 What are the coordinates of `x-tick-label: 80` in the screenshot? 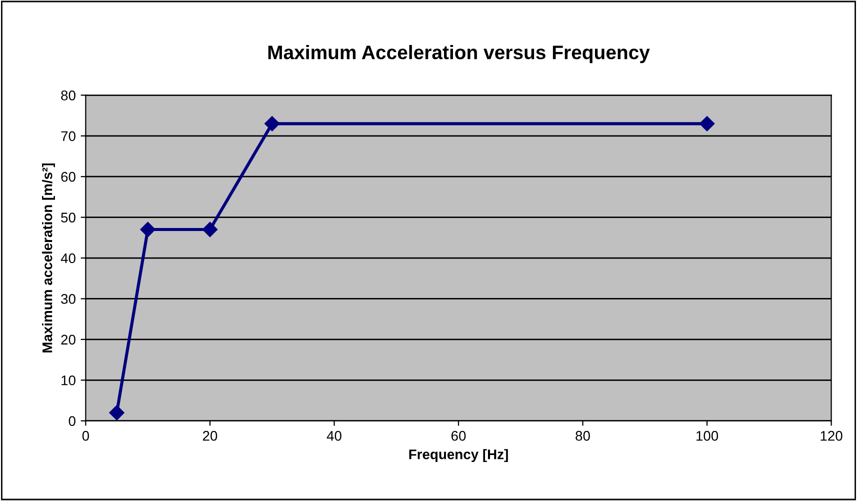 It's located at (583, 435).